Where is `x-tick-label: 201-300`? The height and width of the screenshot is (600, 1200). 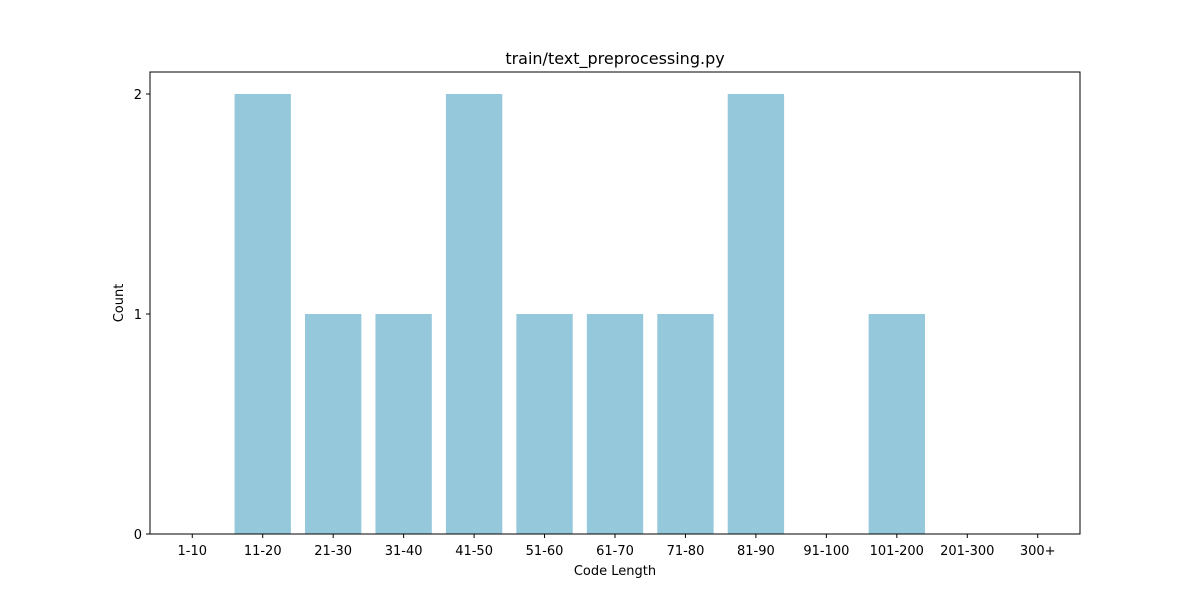 x-tick-label: 201-300 is located at coordinates (967, 551).